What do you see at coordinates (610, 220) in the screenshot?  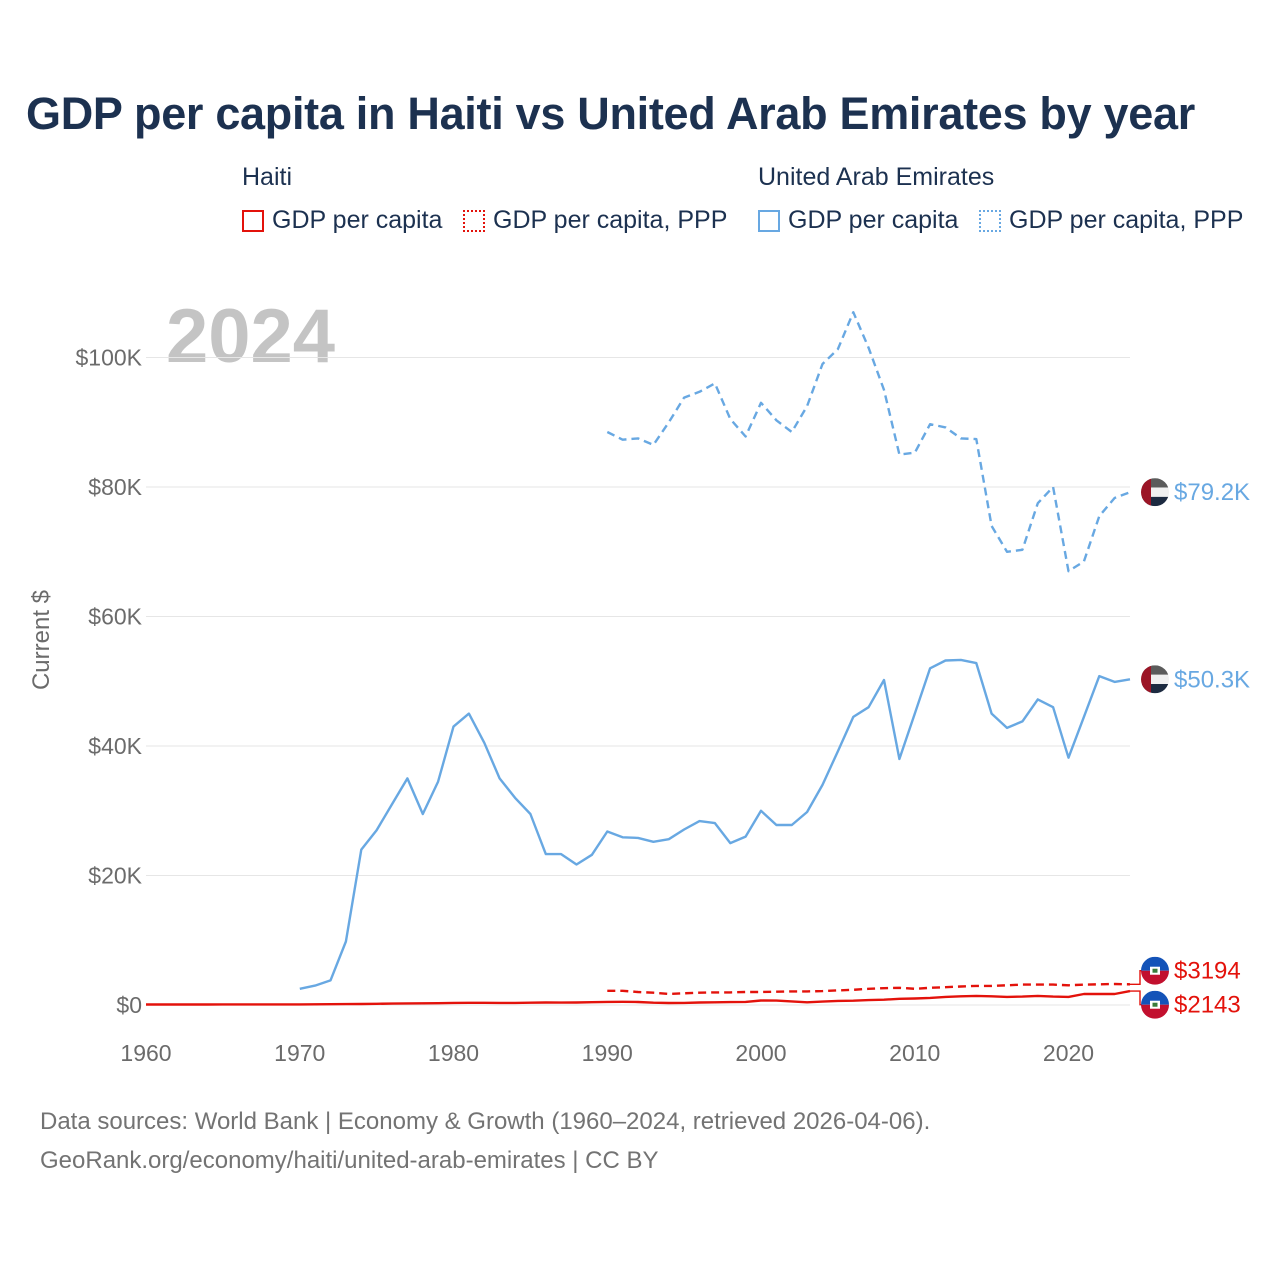 I see `legend-haiti-ppp-label: GDP per capita, PPP` at bounding box center [610, 220].